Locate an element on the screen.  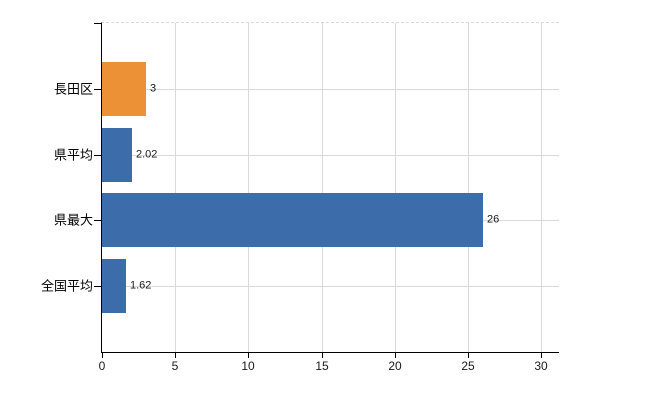
category-label: 県平均 is located at coordinates (73, 155).